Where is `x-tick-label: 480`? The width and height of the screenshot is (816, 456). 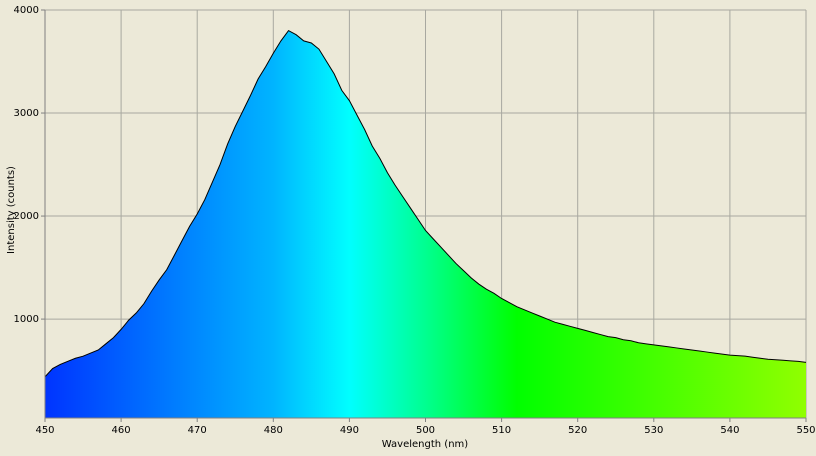
x-tick-label: 480 is located at coordinates (273, 430).